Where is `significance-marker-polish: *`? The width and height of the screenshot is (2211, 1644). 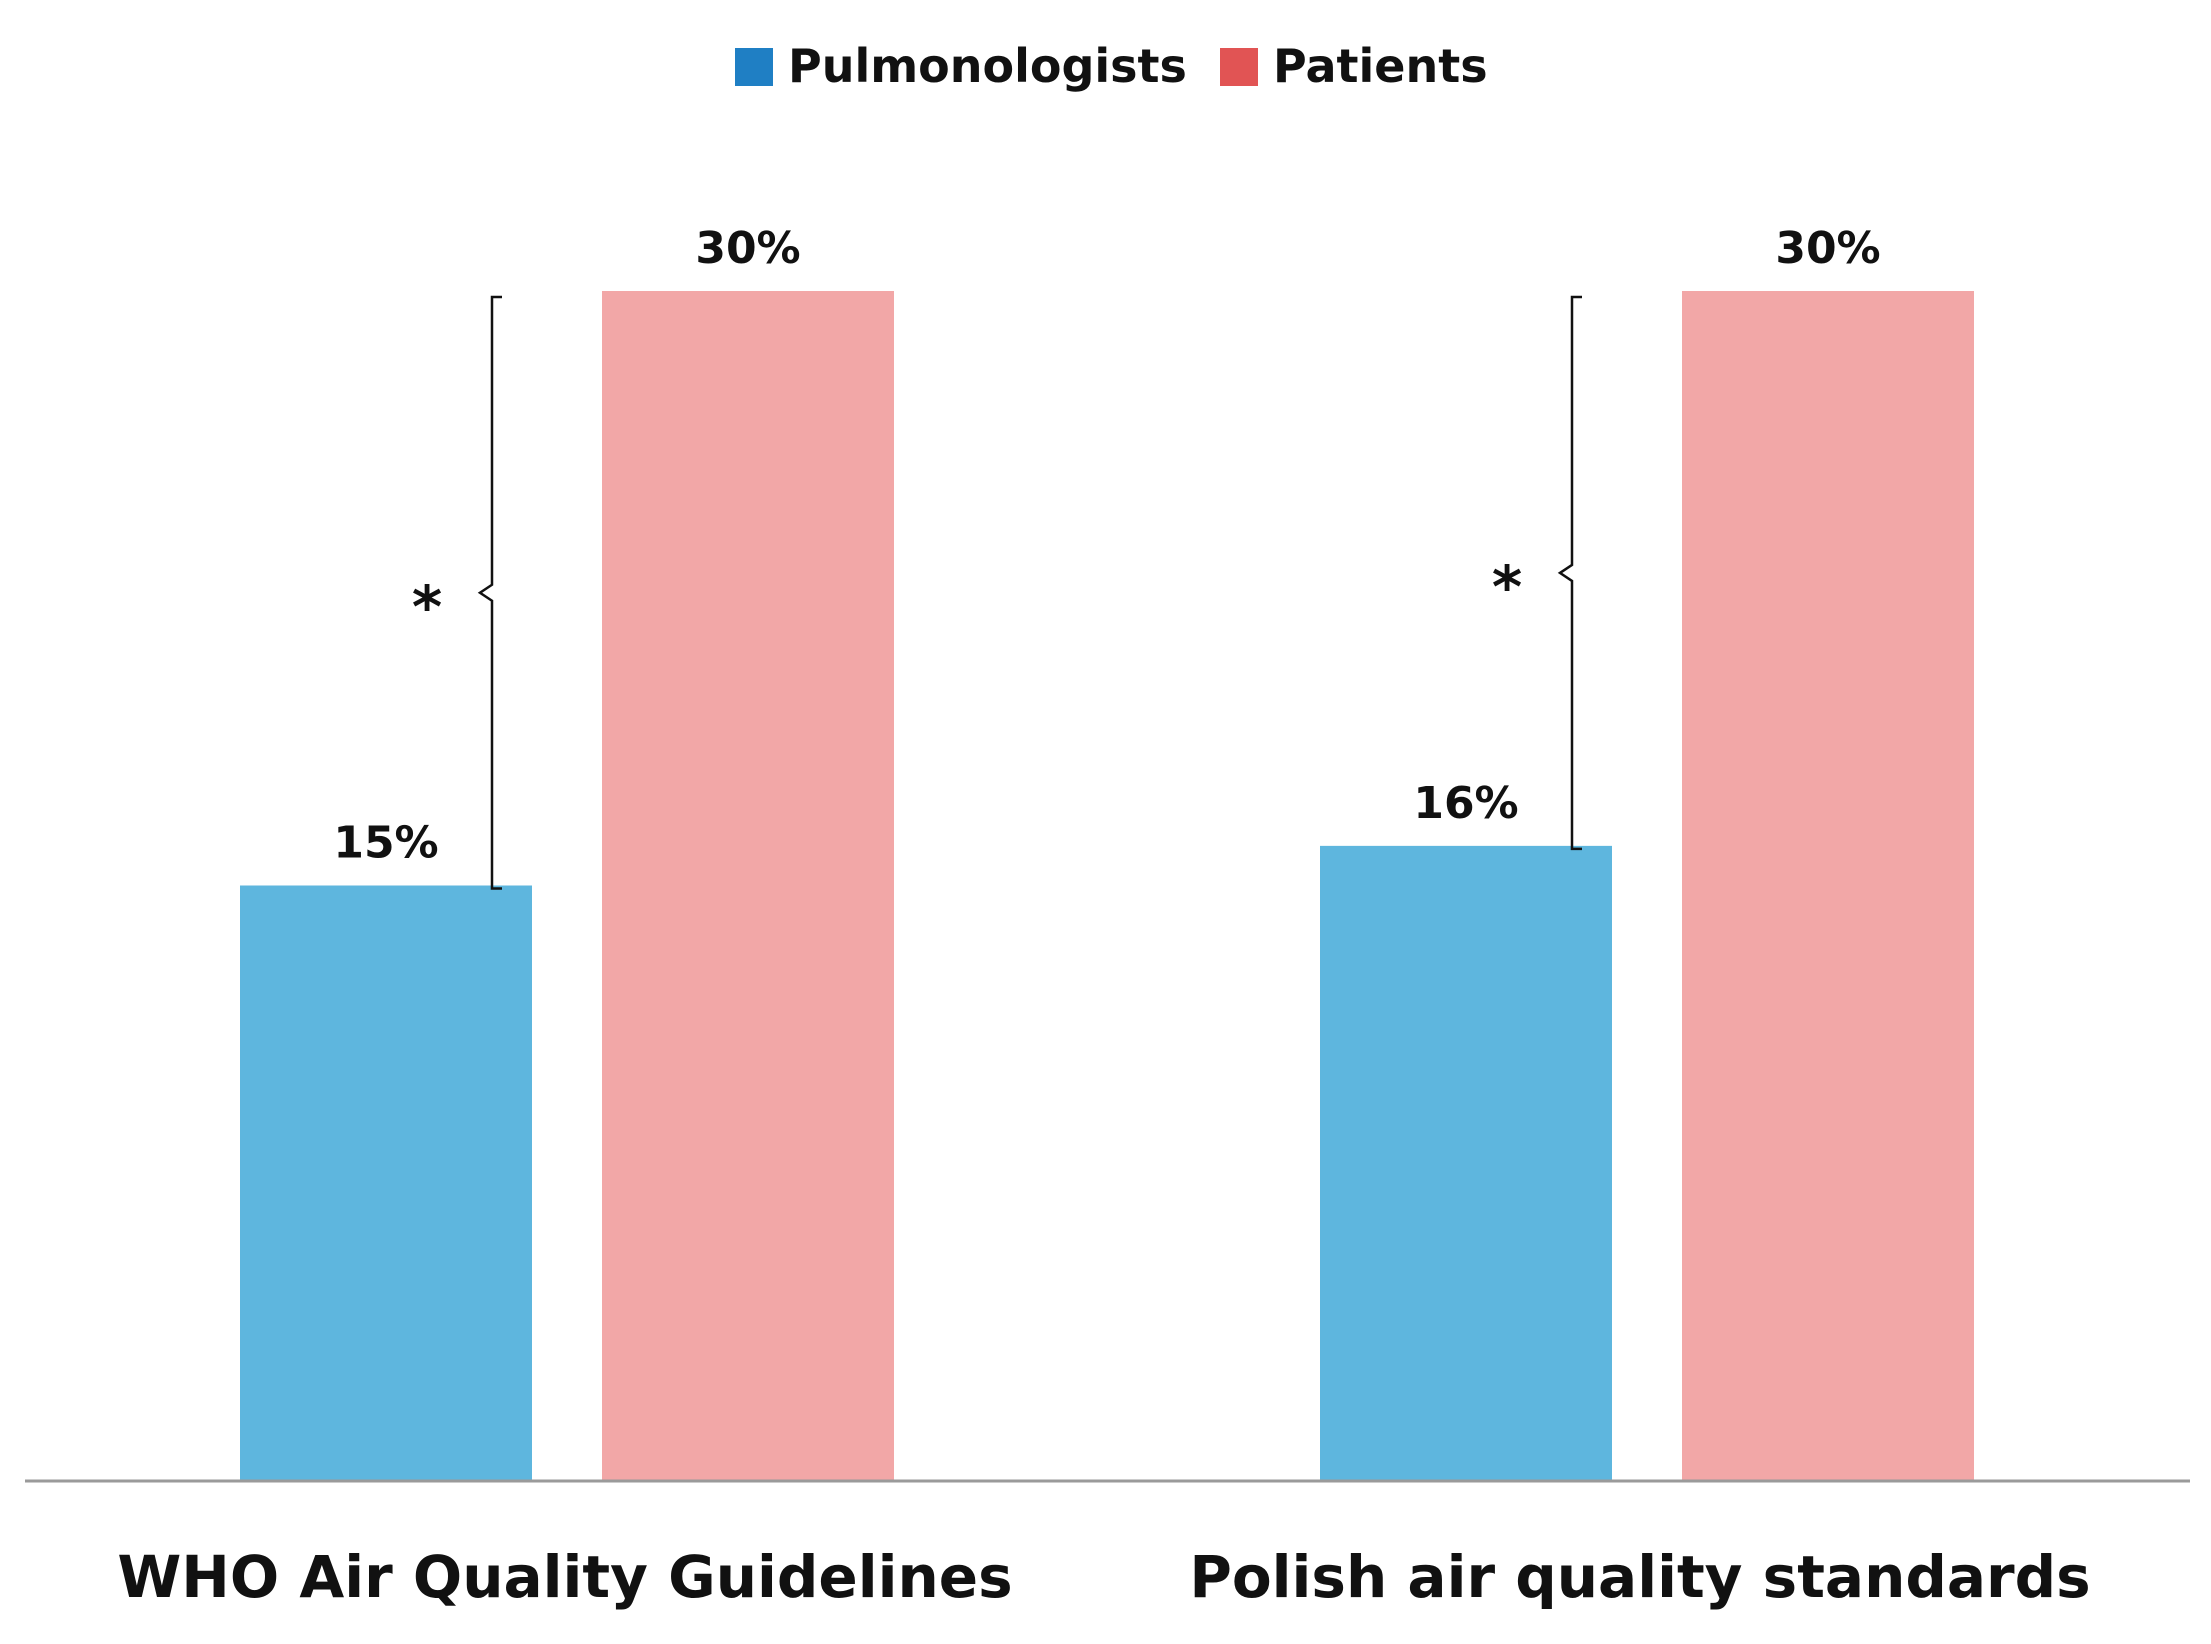
significance-marker-polish: * is located at coordinates (1507, 587).